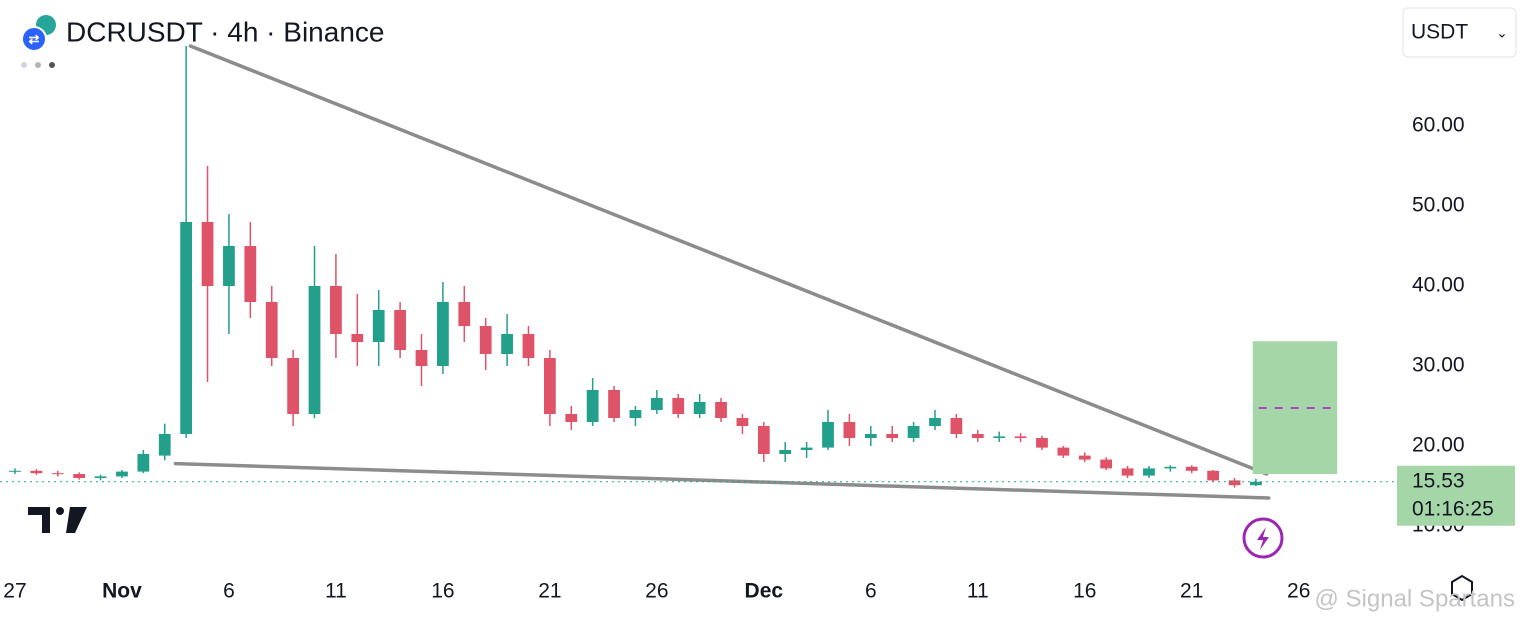  What do you see at coordinates (1439, 32) in the screenshot?
I see `currency-label: USDT` at bounding box center [1439, 32].